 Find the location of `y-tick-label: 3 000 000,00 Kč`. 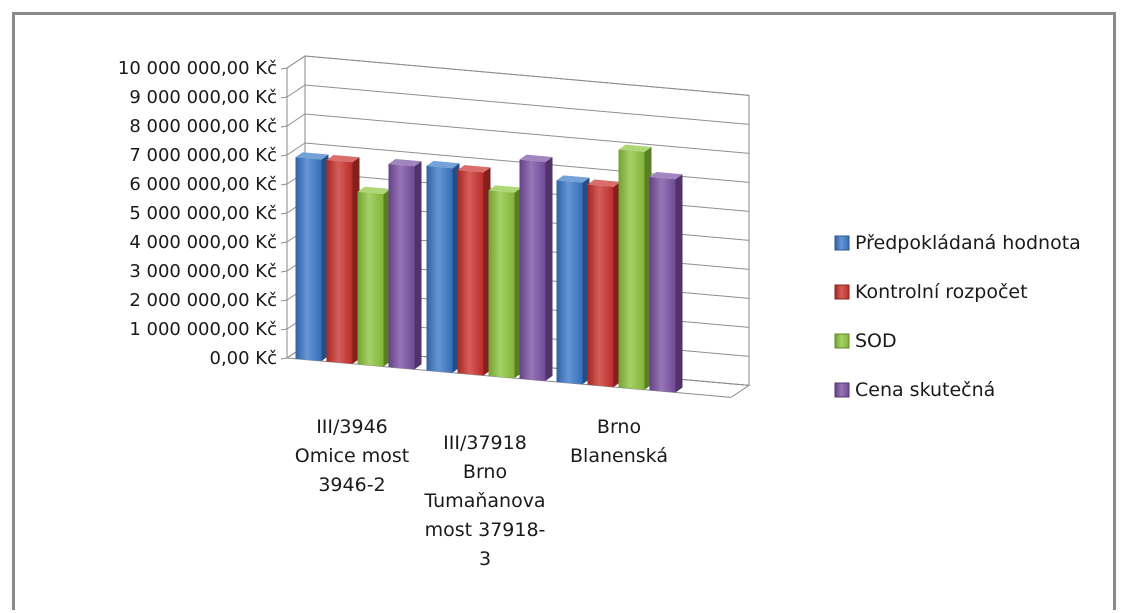

y-tick-label: 3 000 000,00 Kč is located at coordinates (203, 271).